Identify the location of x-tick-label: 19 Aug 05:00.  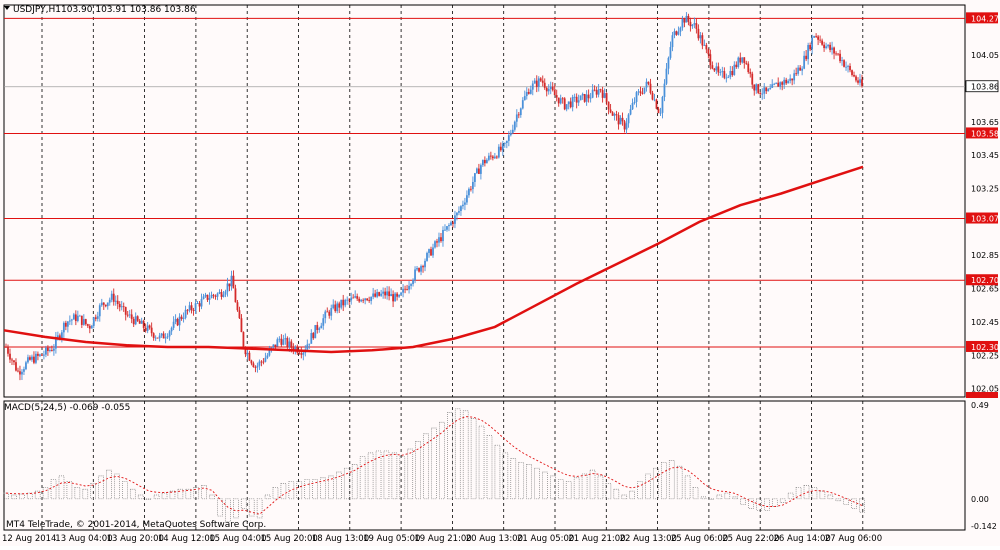
(391, 539).